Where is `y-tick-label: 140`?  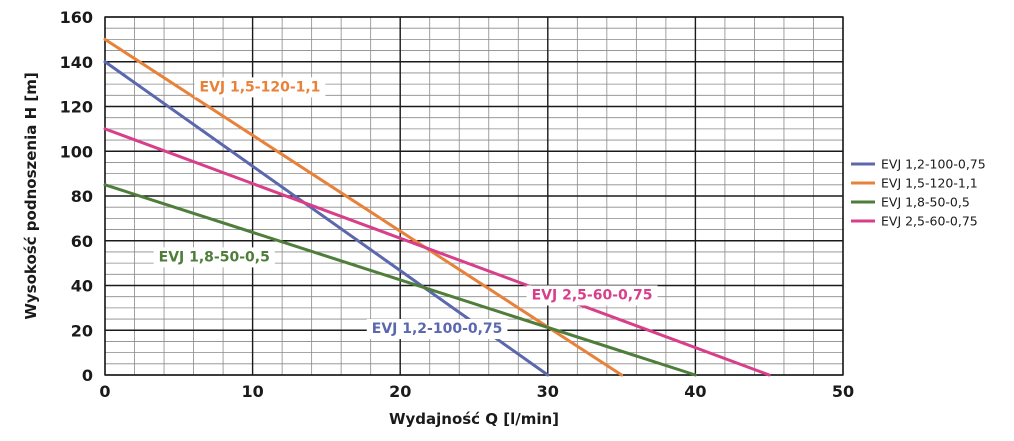 y-tick-label: 140 is located at coordinates (76, 62).